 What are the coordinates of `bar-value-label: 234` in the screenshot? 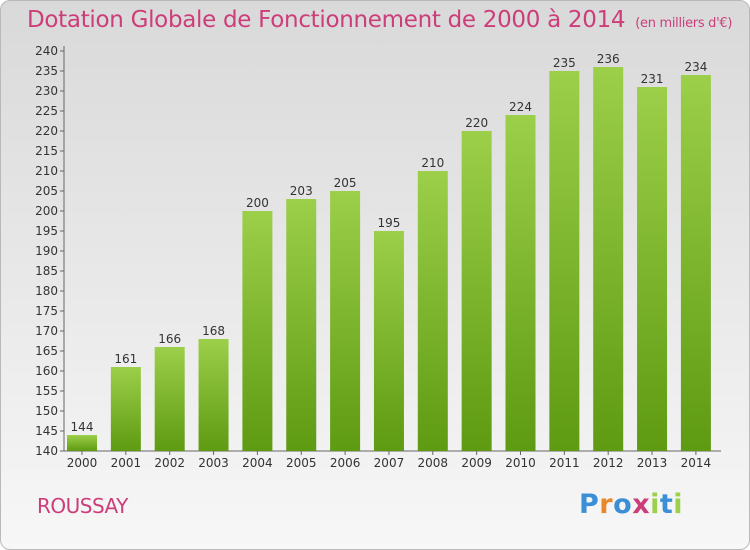 It's located at (695, 67).